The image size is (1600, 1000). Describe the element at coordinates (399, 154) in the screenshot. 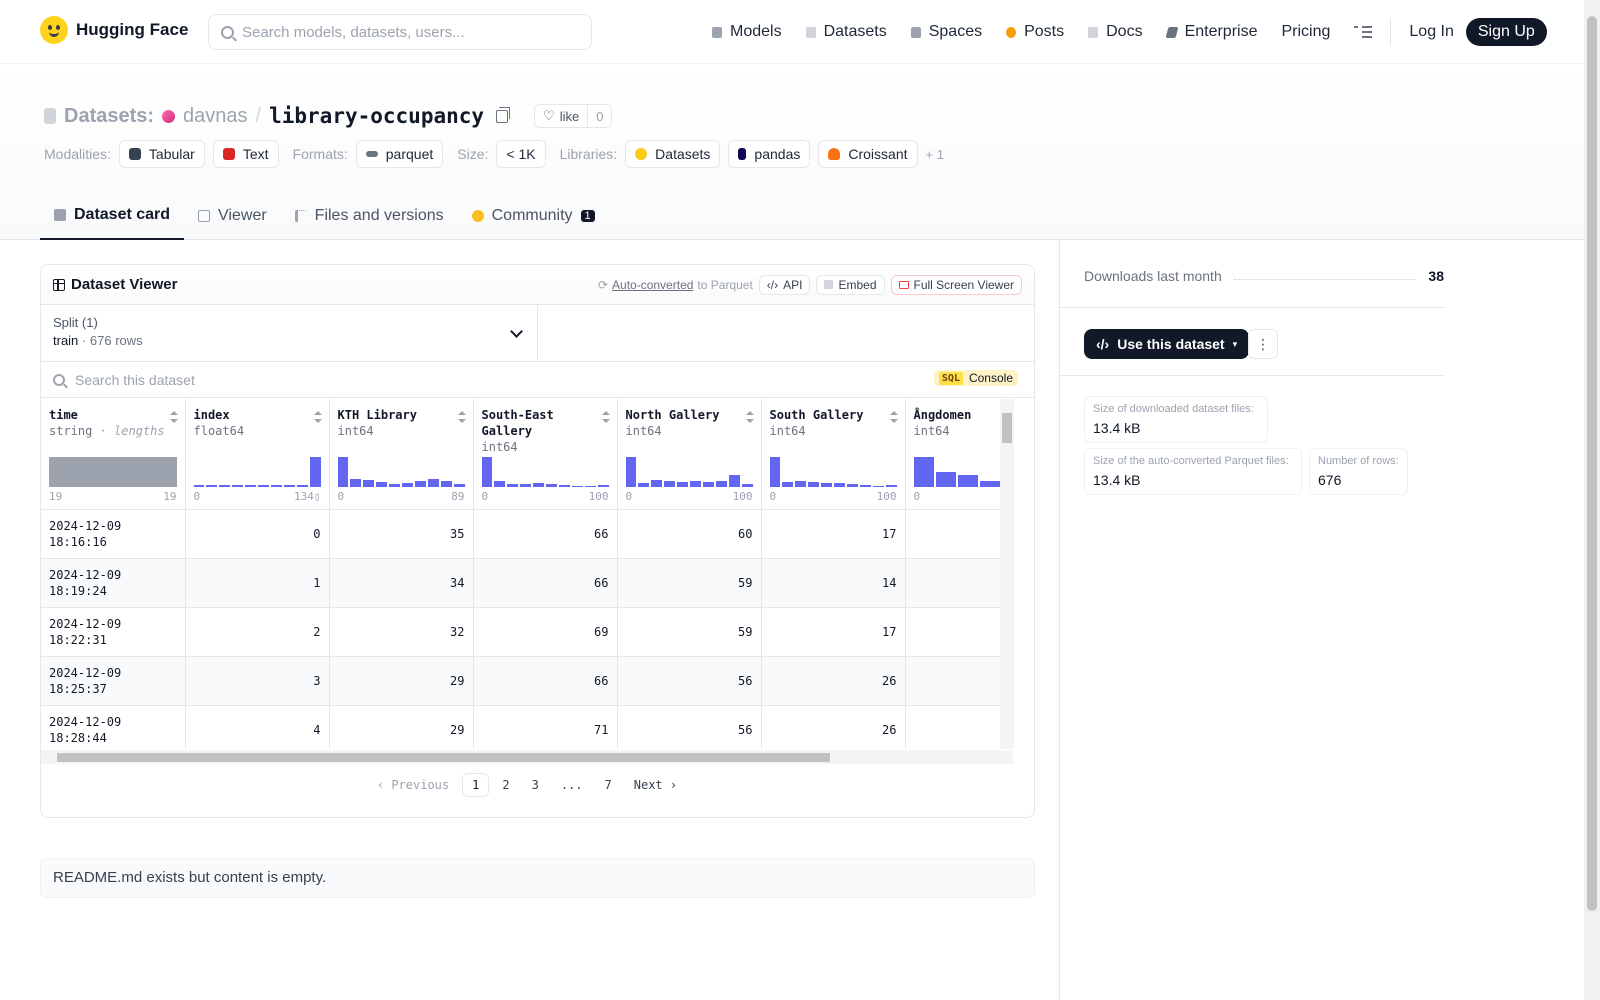

I see `tag-parquet: parquet` at that location.